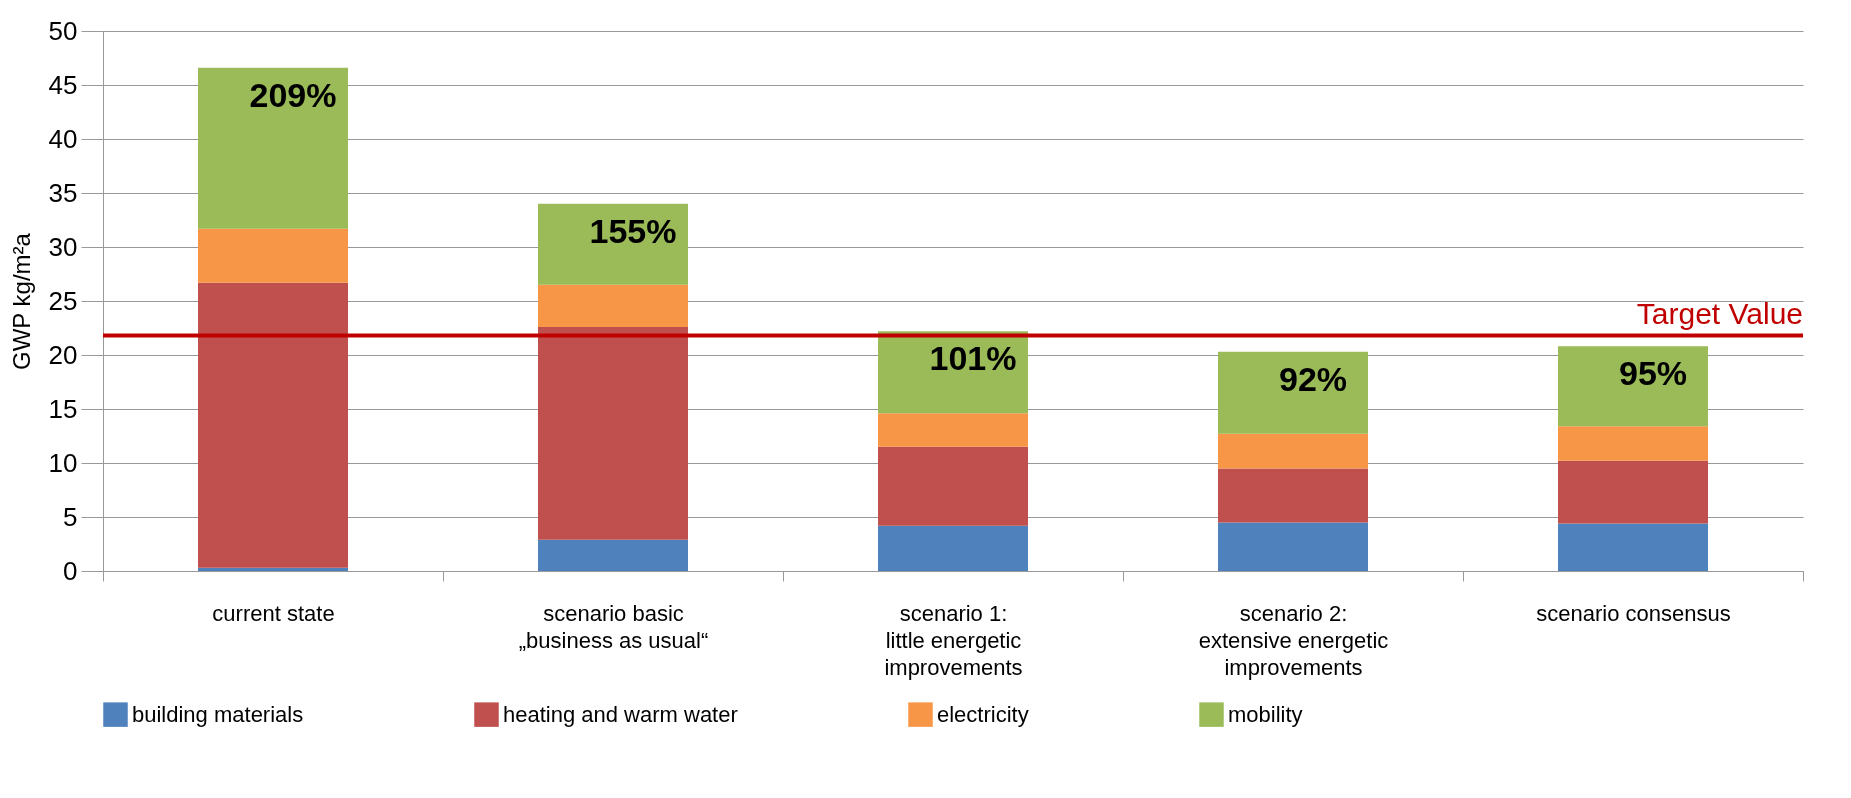  I want to click on x-tick-label: scenario consensus, so click(1633, 613).